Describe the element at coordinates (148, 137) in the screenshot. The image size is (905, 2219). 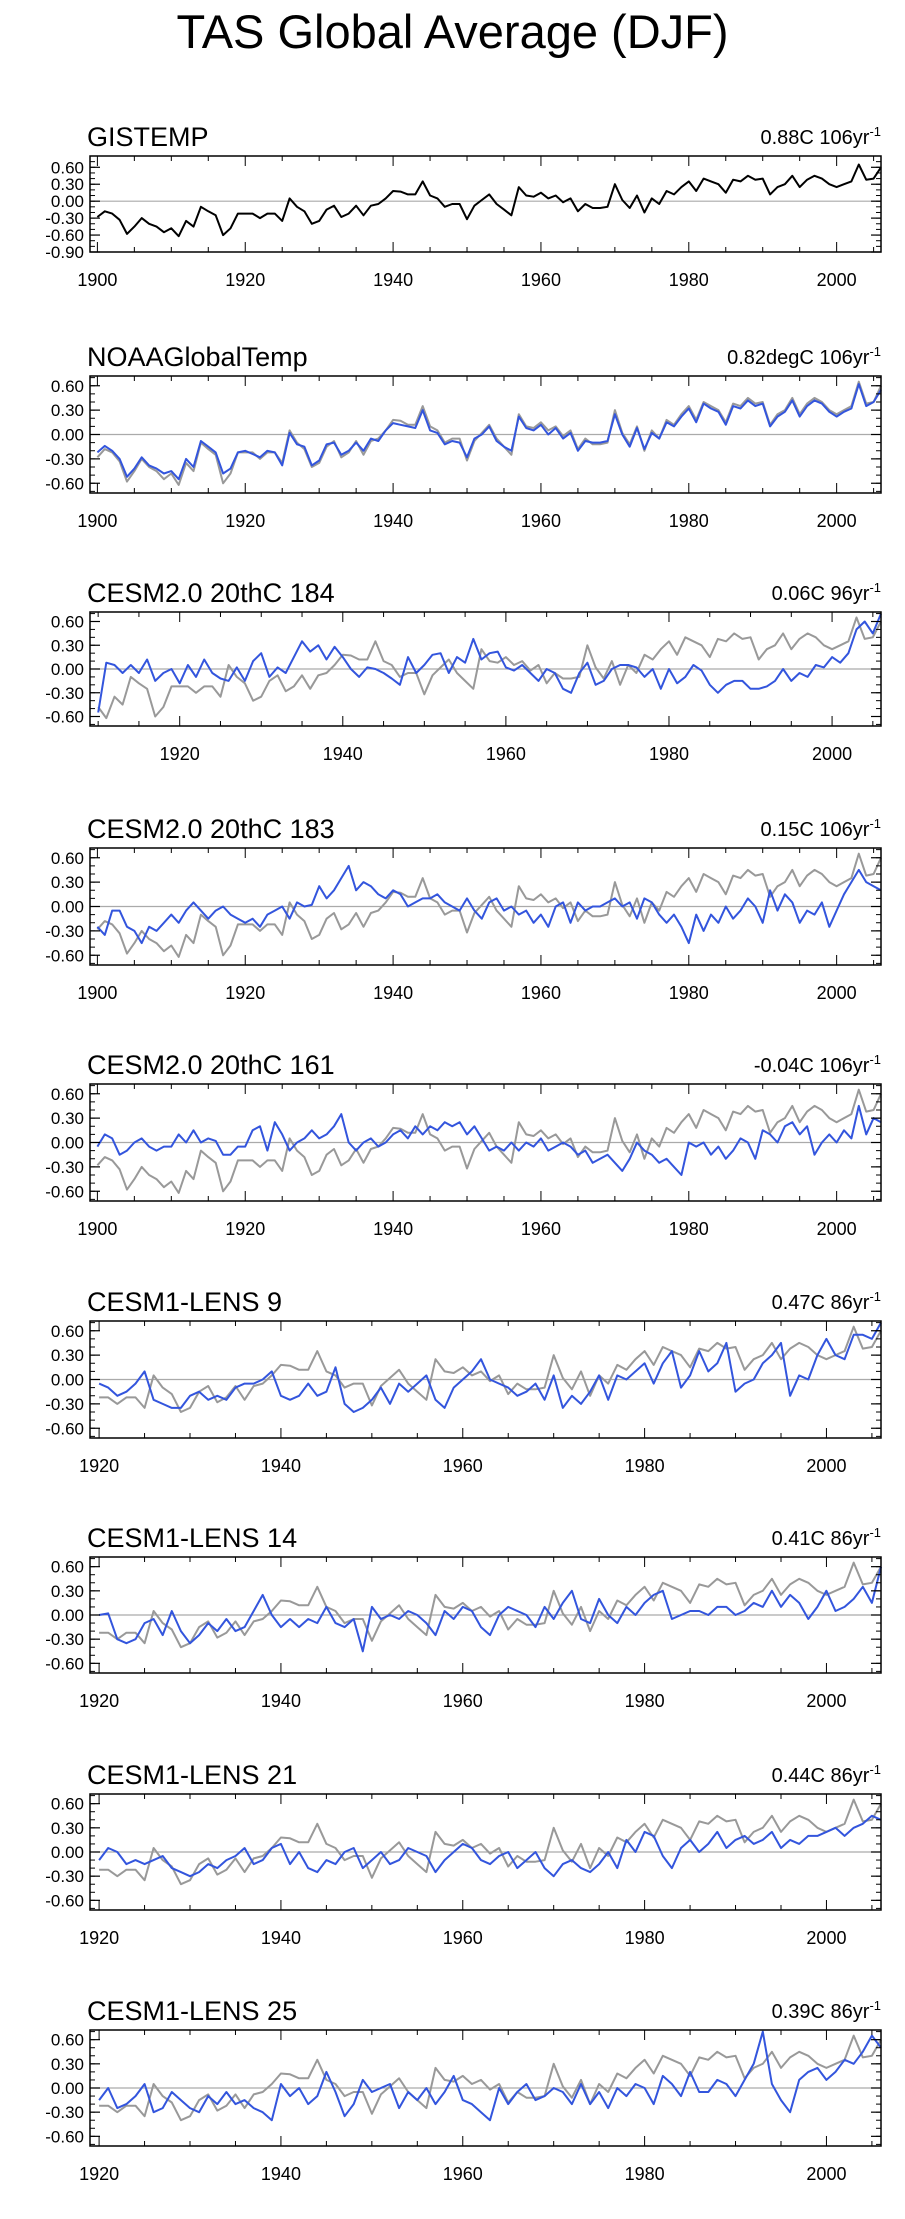
I see `panel-title: GISTEMP` at that location.